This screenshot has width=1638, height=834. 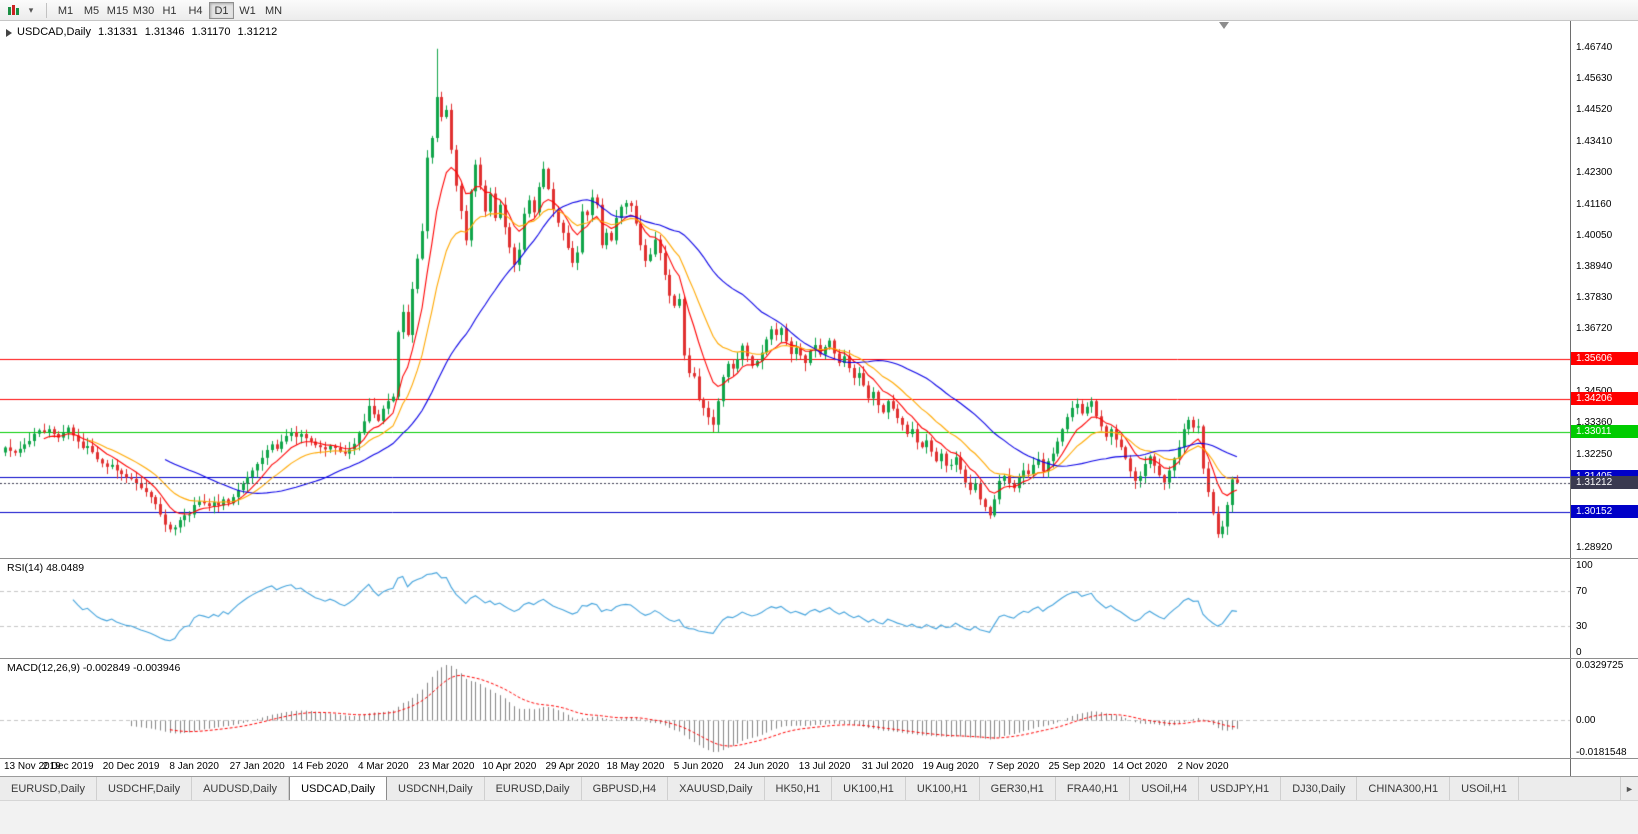 I want to click on chart-tab-usoil-h4: USOil,H4, so click(x=1165, y=788).